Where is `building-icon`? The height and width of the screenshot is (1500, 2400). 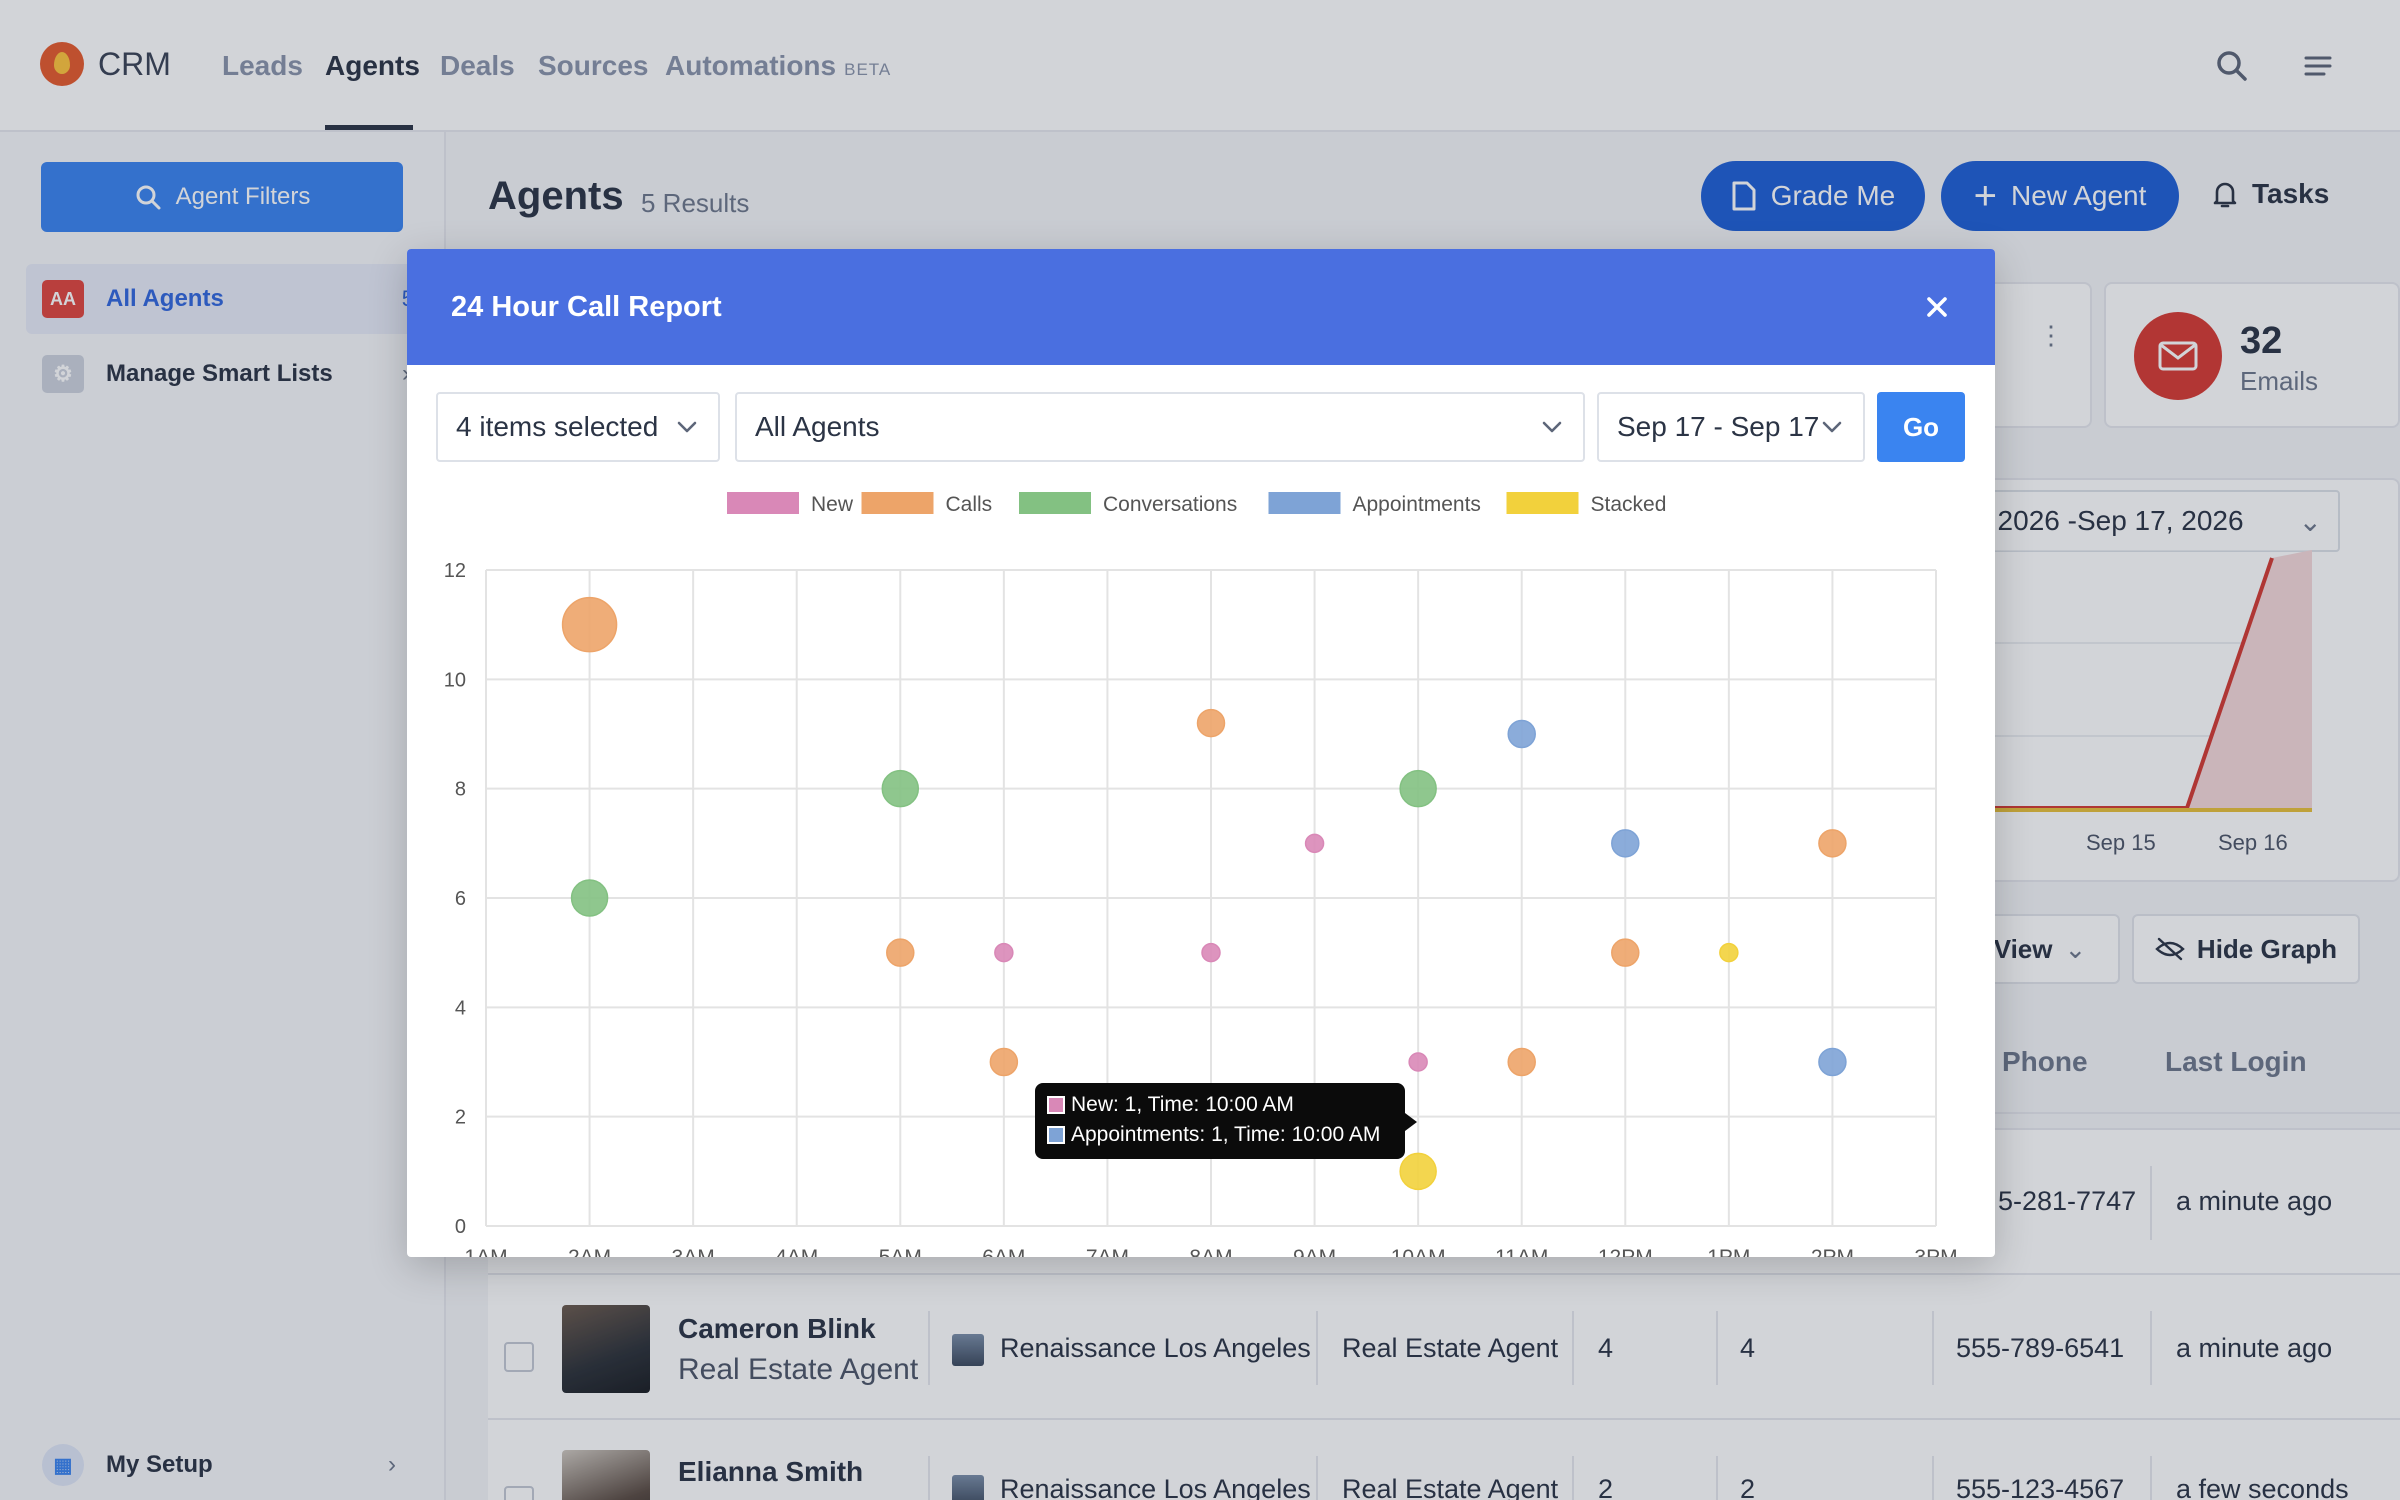
building-icon is located at coordinates (968, 1487).